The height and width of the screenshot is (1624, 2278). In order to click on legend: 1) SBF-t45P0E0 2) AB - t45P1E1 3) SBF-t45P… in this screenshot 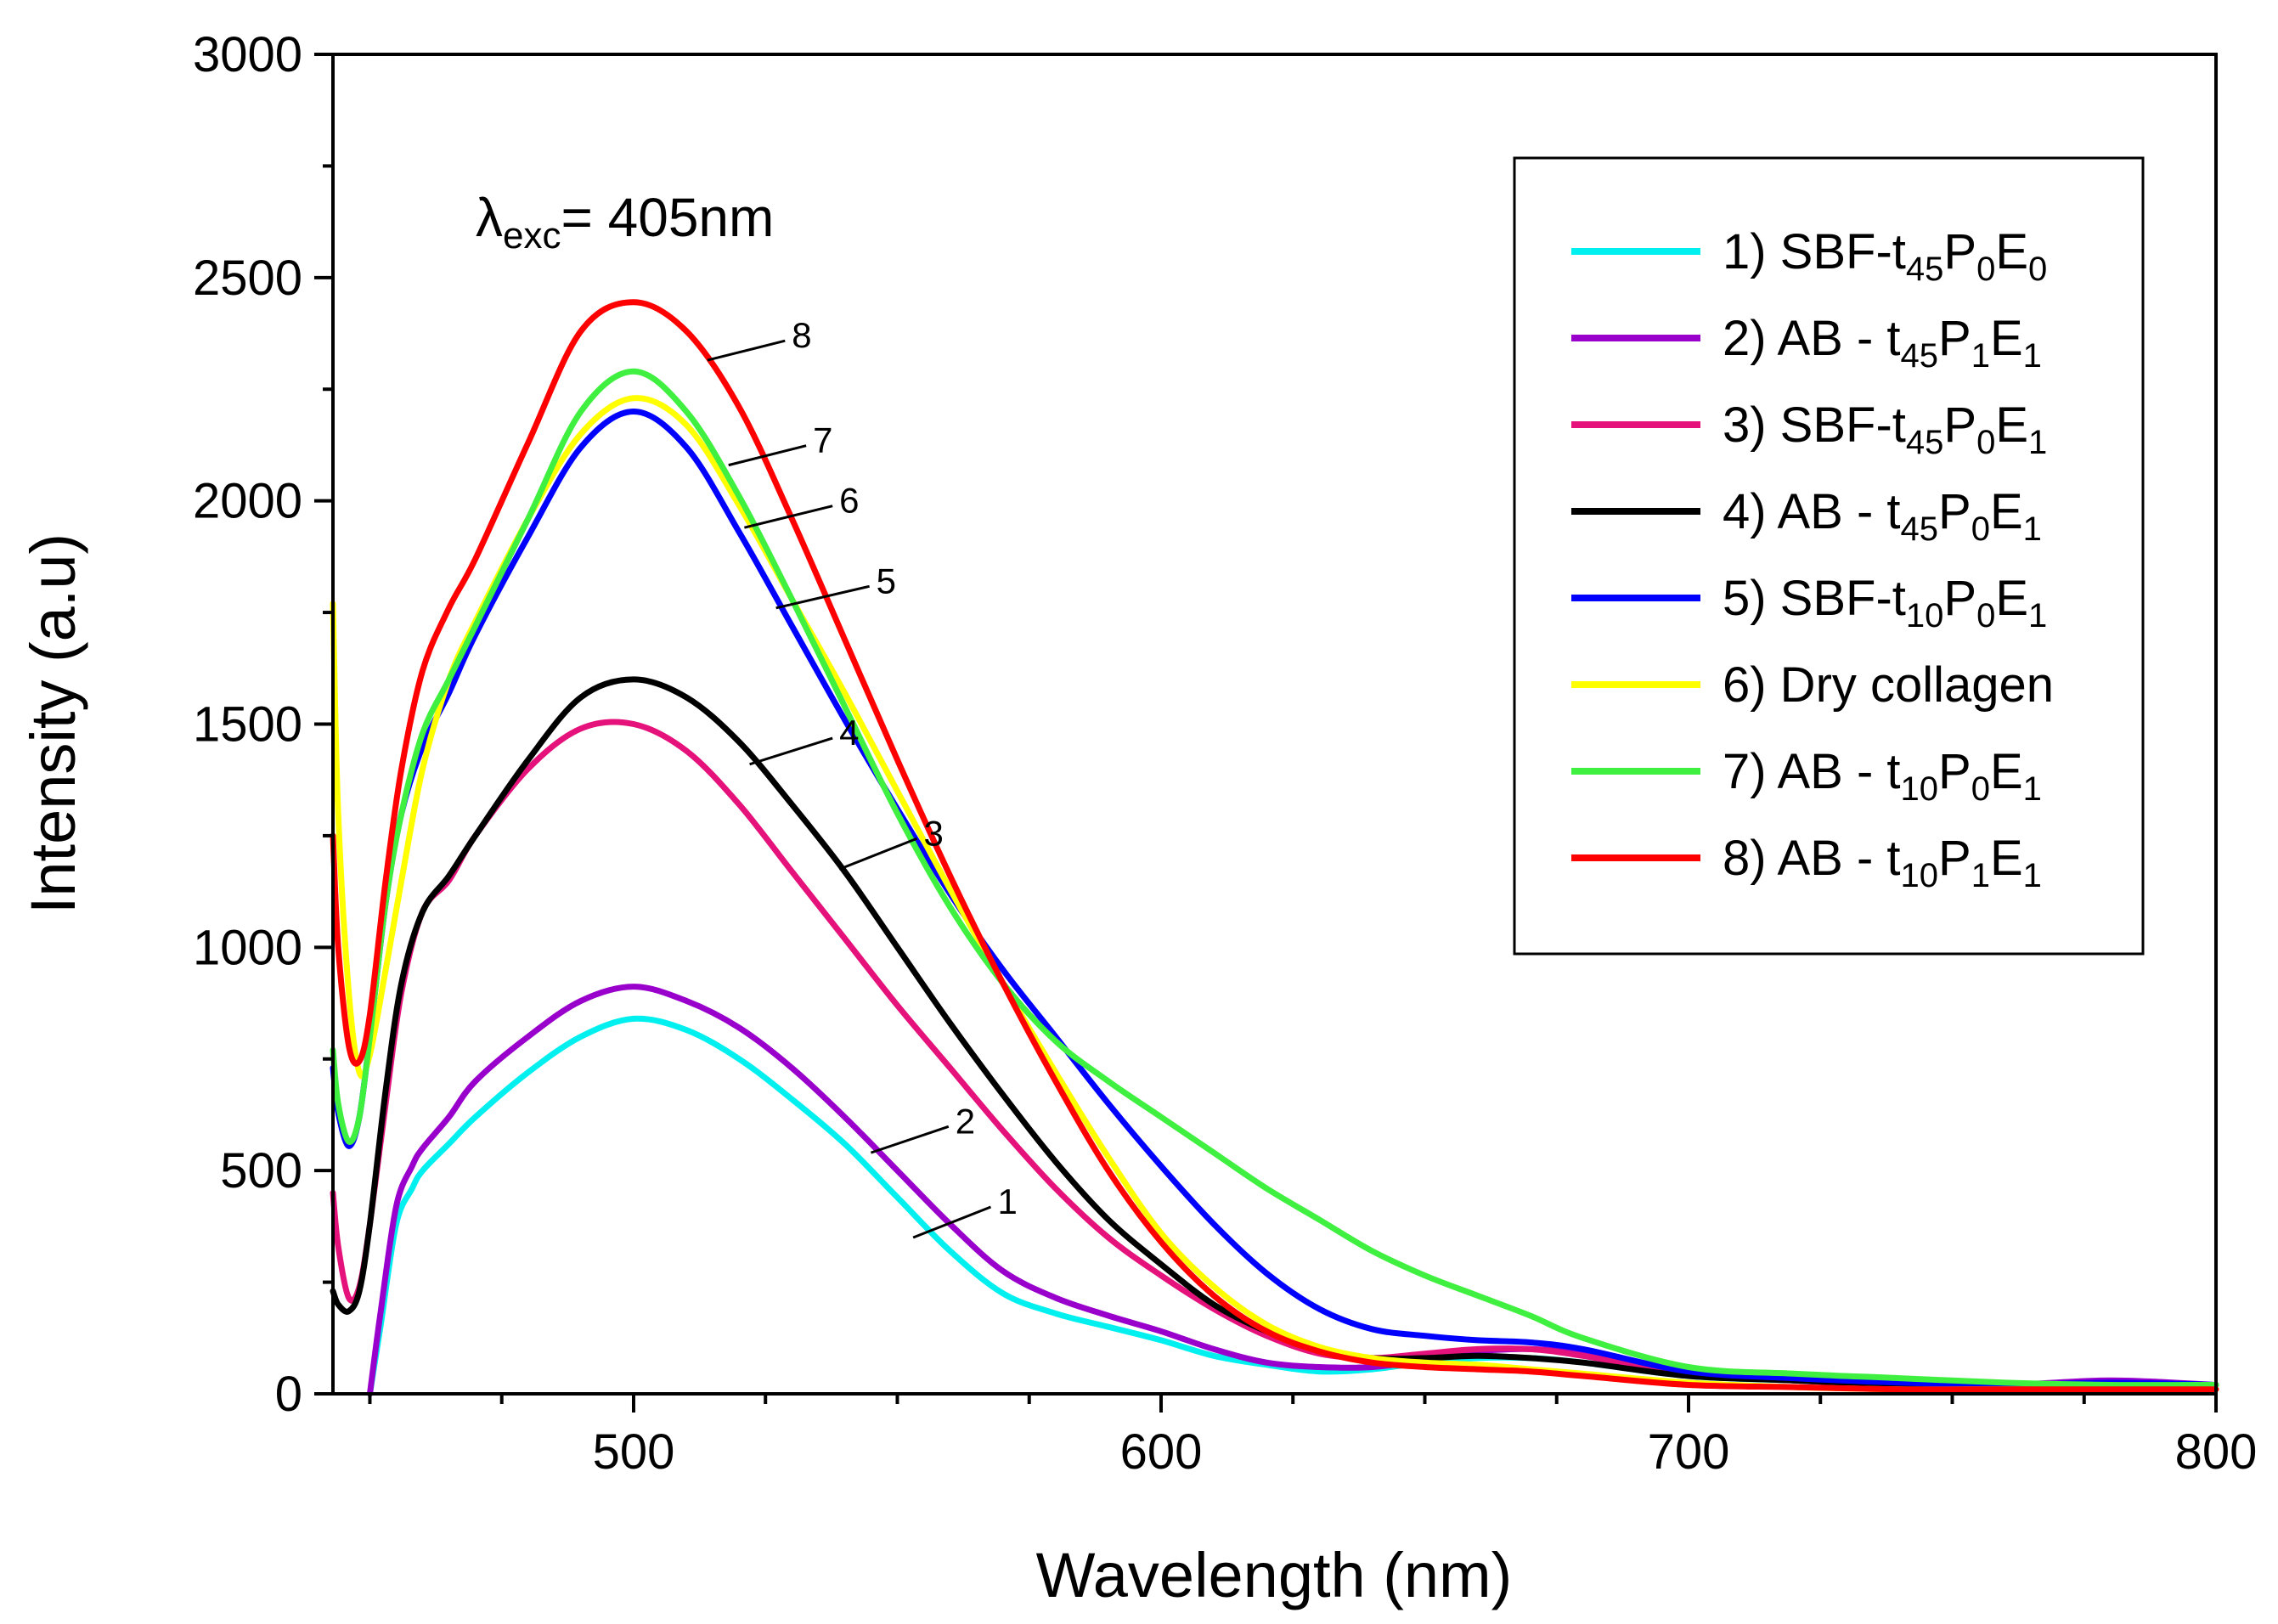, I will do `click(1829, 556)`.